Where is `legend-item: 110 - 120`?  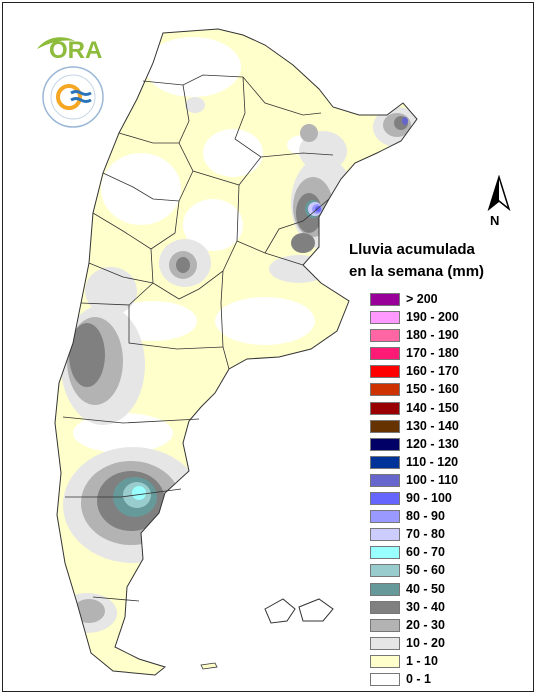 legend-item: 110 - 120 is located at coordinates (430, 463).